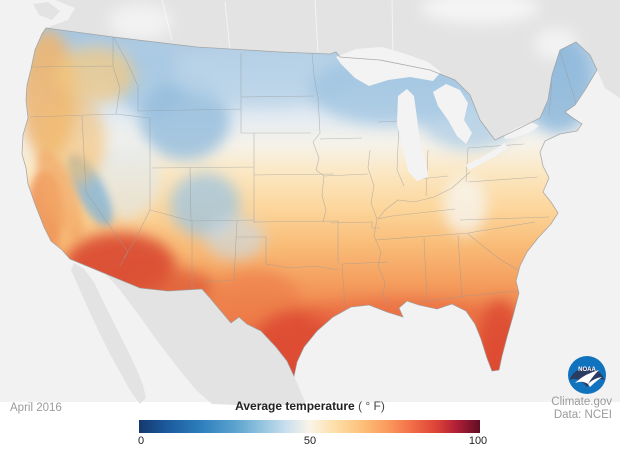  What do you see at coordinates (487, 156) in the screenshot?
I see `lake-erie` at bounding box center [487, 156].